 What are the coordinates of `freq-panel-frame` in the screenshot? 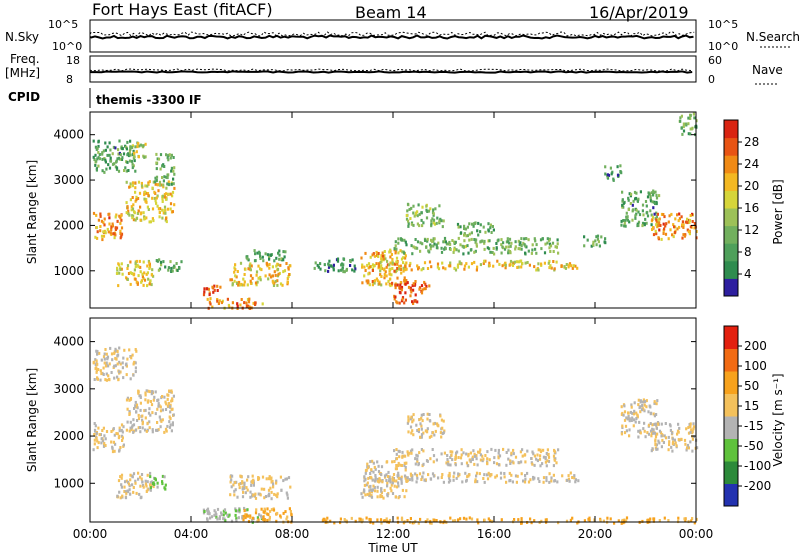 It's located at (393, 69).